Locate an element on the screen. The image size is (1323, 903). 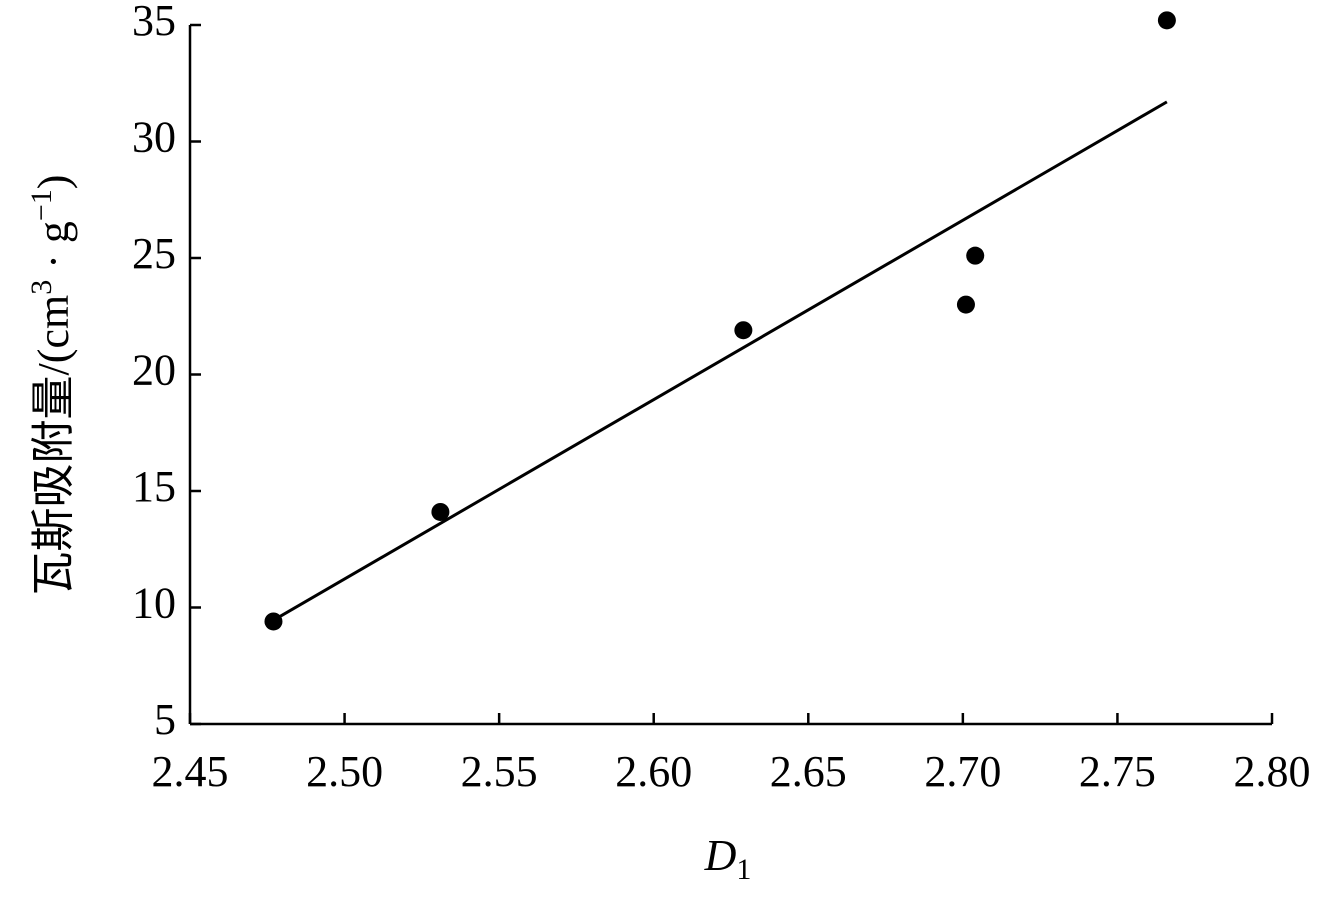
y-axis-label-part: ) is located at coordinates (53, 182).